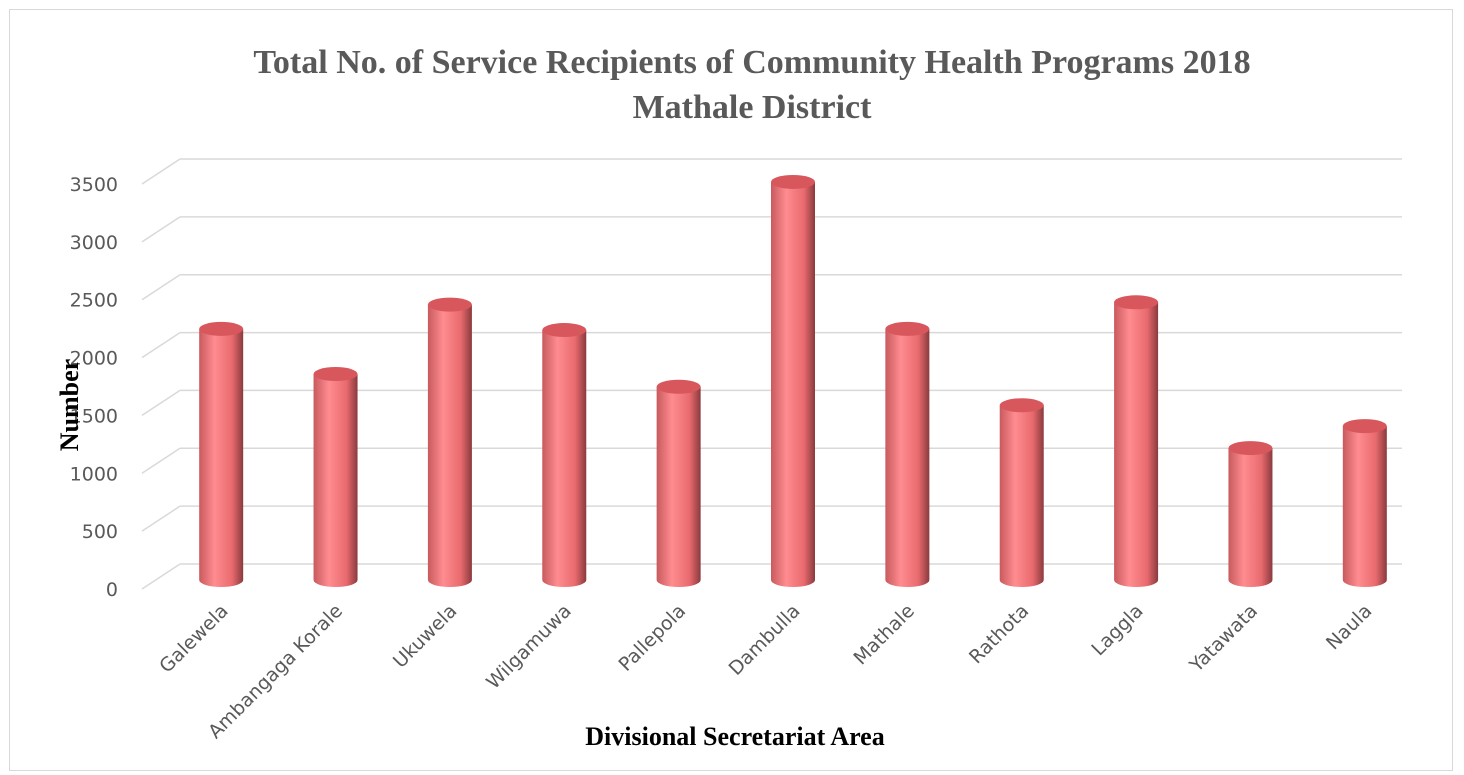  What do you see at coordinates (425, 636) in the screenshot?
I see `x-tick-label: Ukuwela` at bounding box center [425, 636].